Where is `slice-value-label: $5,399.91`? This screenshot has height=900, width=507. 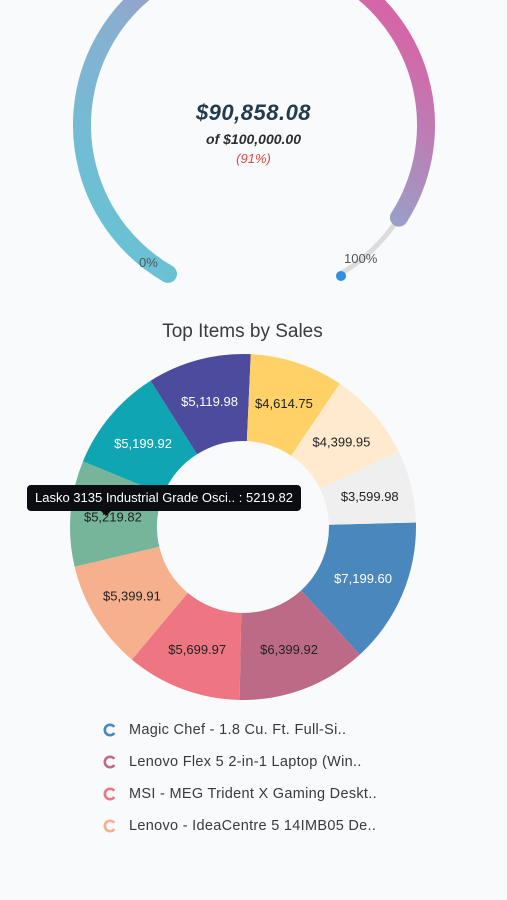 slice-value-label: $5,399.91 is located at coordinates (132, 595).